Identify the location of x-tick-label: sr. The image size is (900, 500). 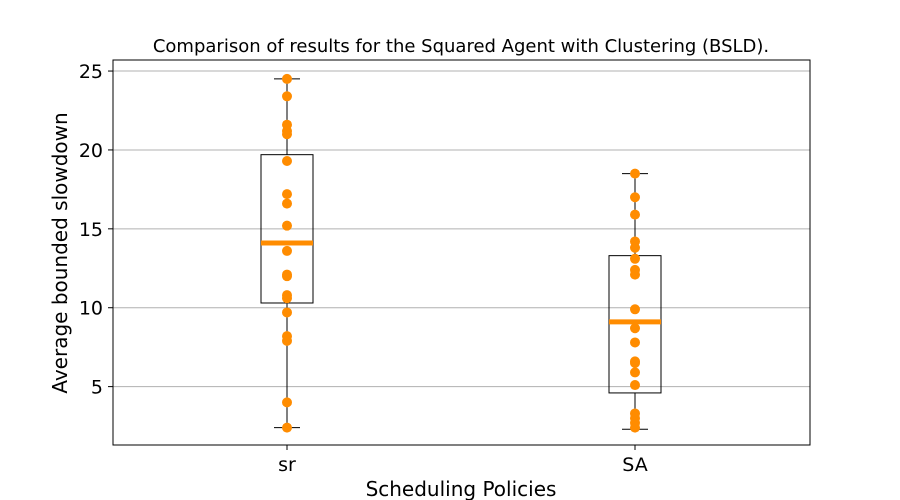
(287, 465).